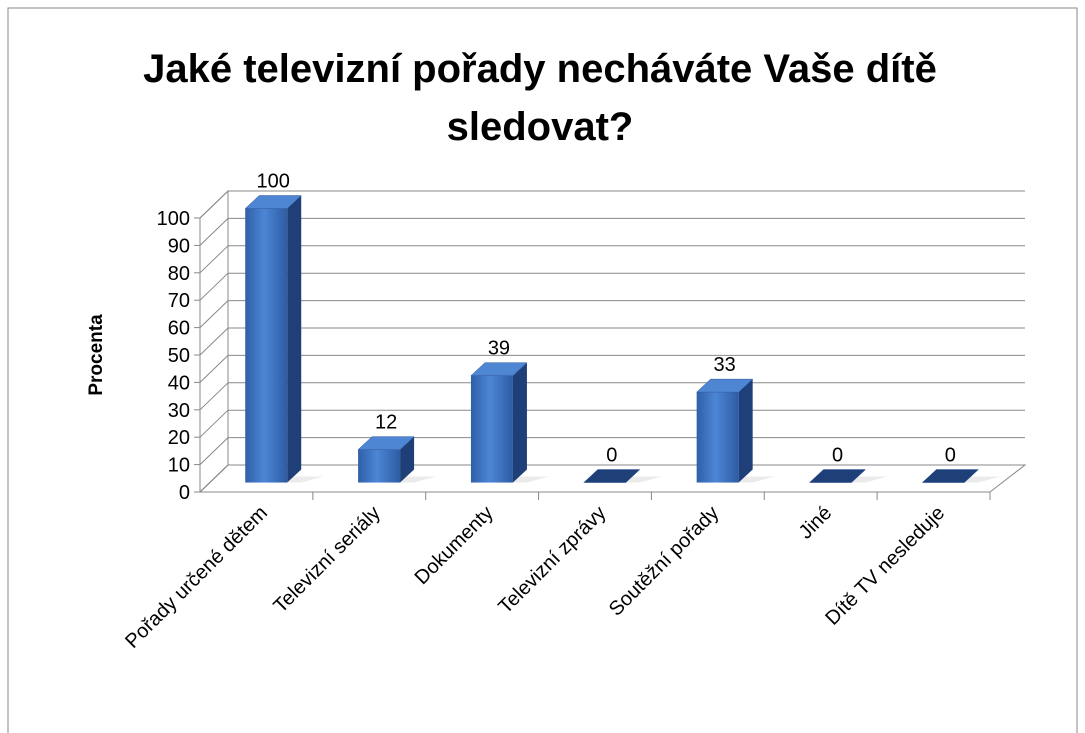 The width and height of the screenshot is (1085, 733). Describe the element at coordinates (816, 523) in the screenshot. I see `x-tick-label: Jiné` at that location.